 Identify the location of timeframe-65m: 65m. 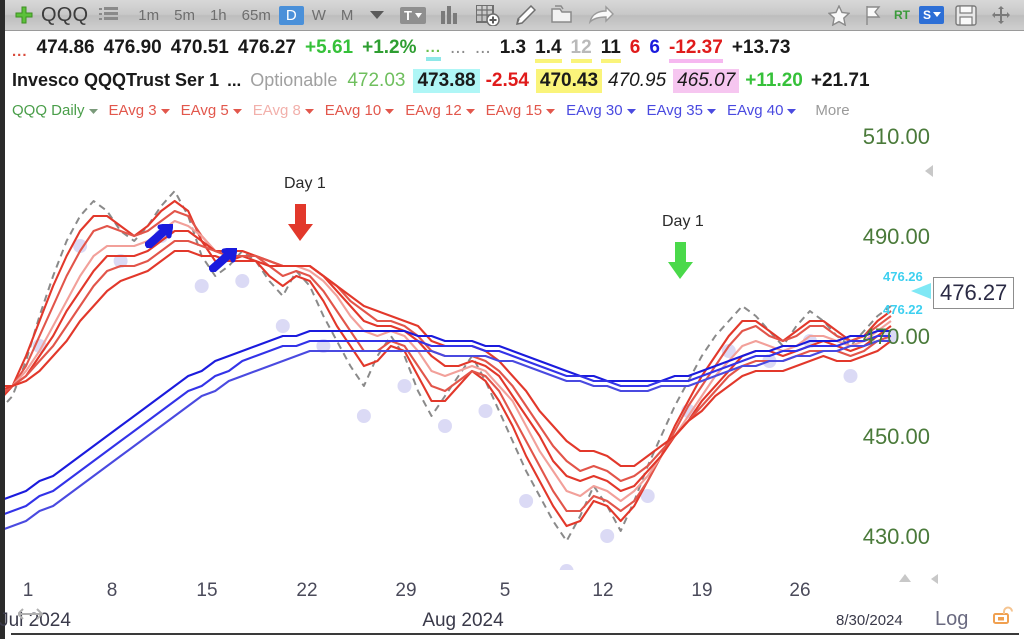
(256, 15).